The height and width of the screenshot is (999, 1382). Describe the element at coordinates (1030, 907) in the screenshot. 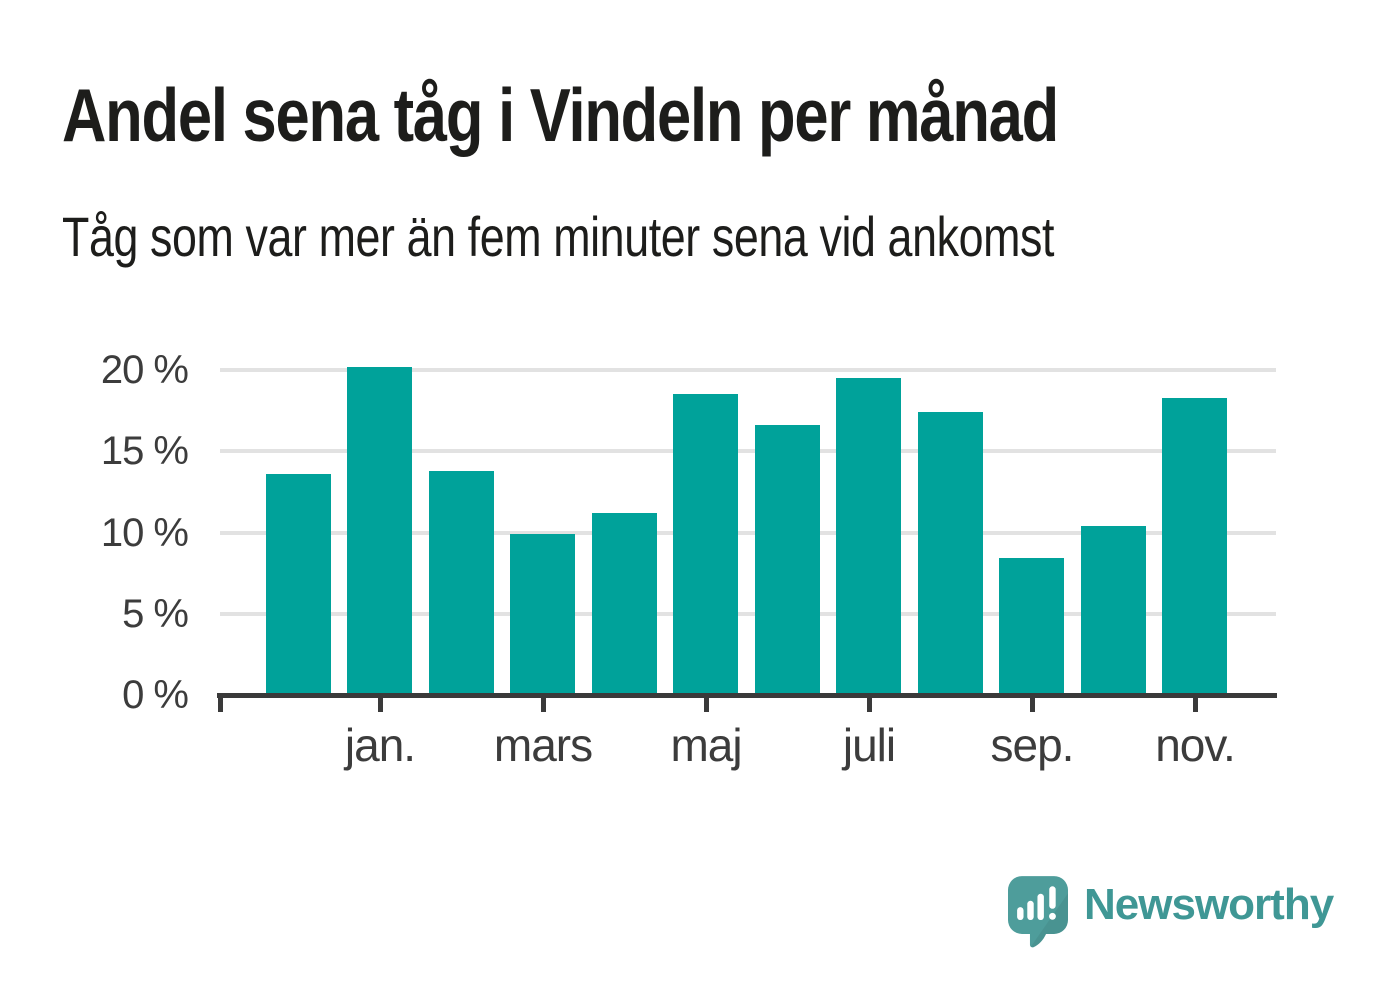

I see `bar-chart-glyph` at that location.